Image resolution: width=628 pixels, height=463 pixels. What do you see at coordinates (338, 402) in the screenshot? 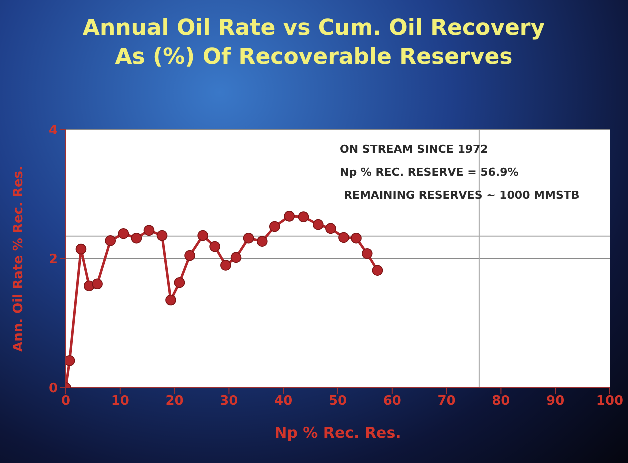
I see `x-tick-label: 50` at bounding box center [338, 402].